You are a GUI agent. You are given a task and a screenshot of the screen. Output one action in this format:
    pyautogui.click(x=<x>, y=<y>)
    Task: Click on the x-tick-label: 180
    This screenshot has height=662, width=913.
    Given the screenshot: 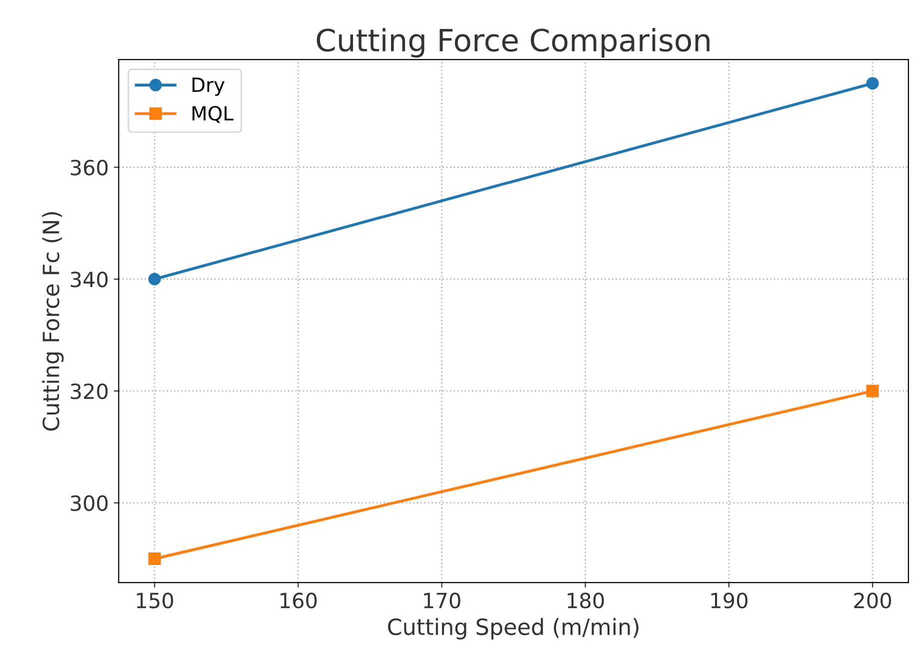 What is the action you would take?
    pyautogui.click(x=586, y=600)
    